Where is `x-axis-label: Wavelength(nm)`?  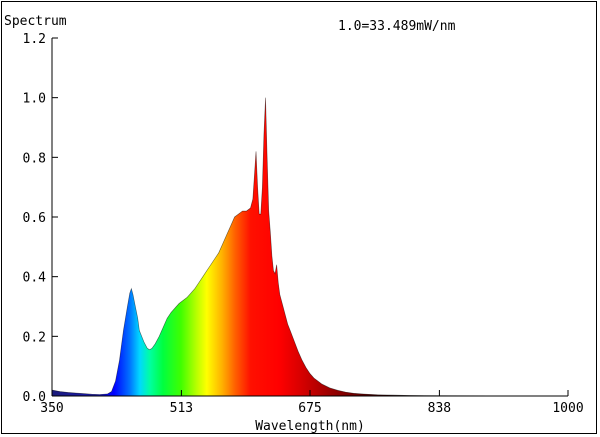
x-axis-label: Wavelength(nm) is located at coordinates (310, 426).